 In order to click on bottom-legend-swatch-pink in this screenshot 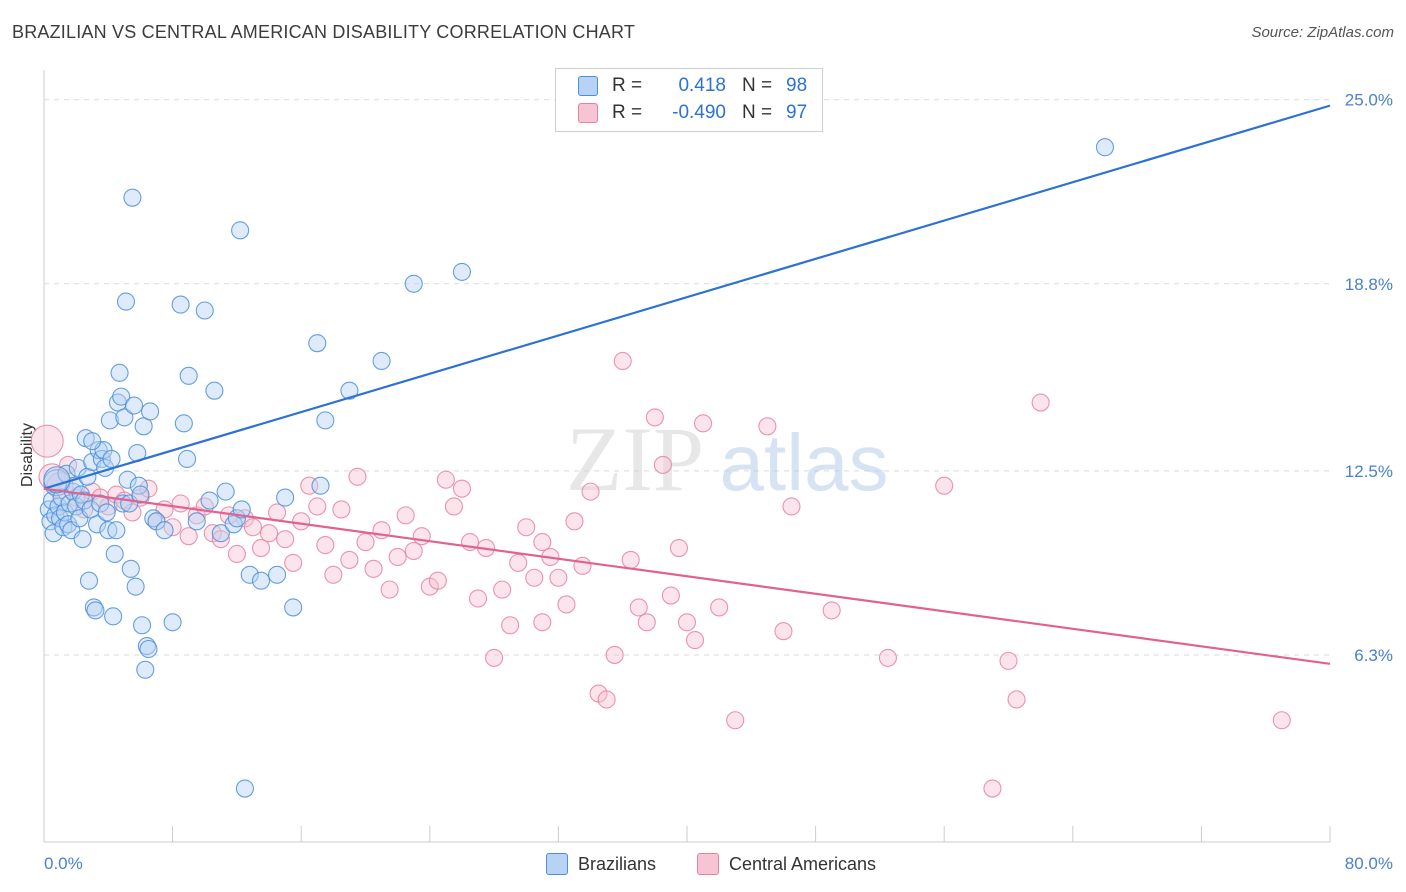, I will do `click(708, 864)`.